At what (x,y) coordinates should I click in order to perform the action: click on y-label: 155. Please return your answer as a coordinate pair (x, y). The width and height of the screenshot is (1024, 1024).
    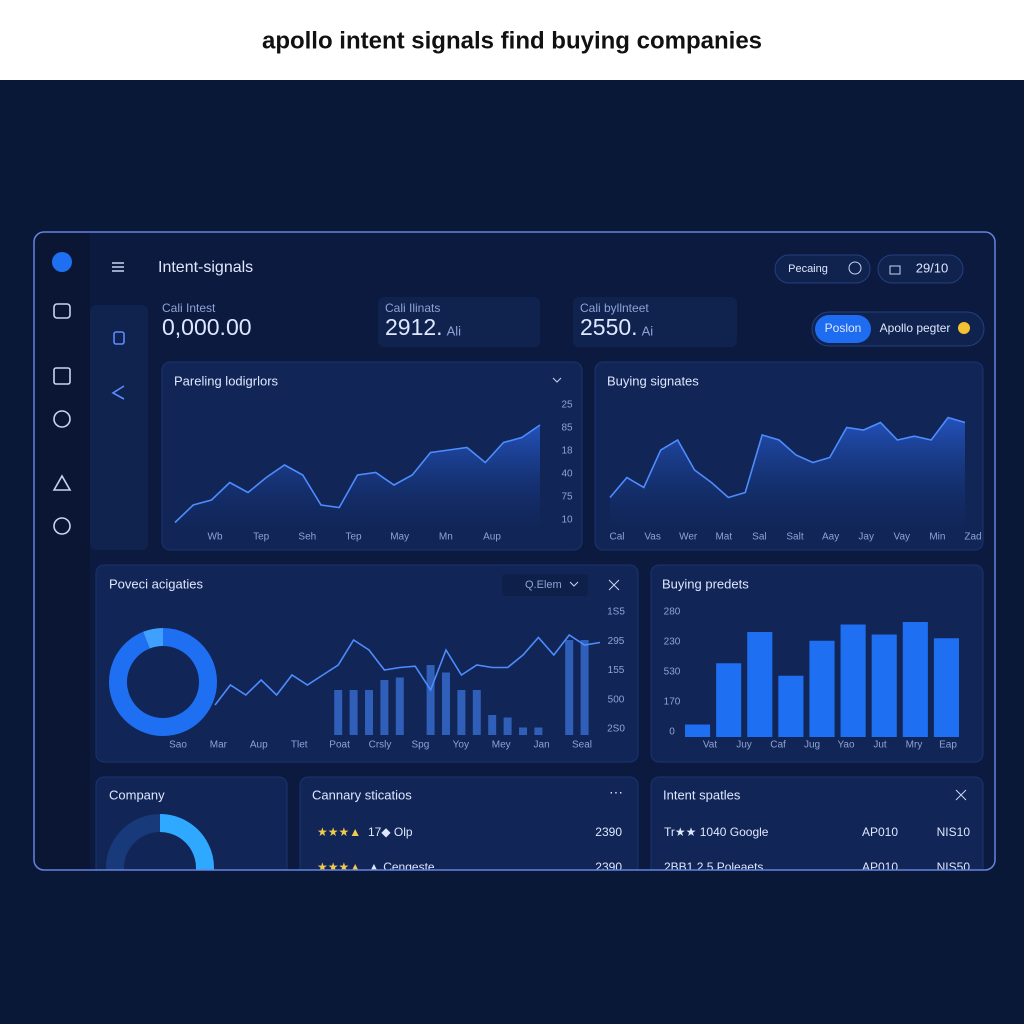
    Looking at the image, I should click on (616, 670).